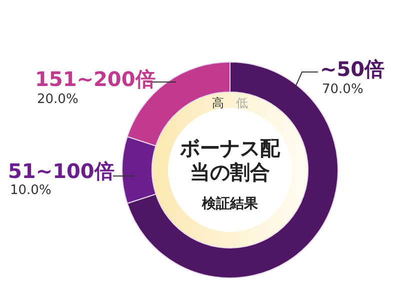  What do you see at coordinates (31, 190) in the screenshot?
I see `data-label: 10.0%` at bounding box center [31, 190].